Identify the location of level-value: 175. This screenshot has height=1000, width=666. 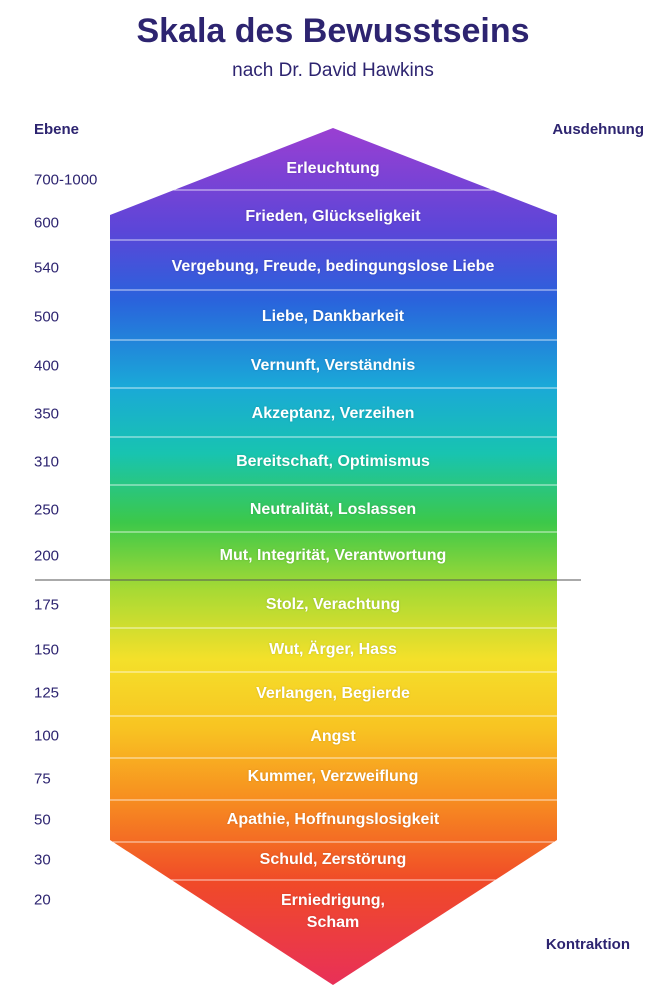
(47, 605).